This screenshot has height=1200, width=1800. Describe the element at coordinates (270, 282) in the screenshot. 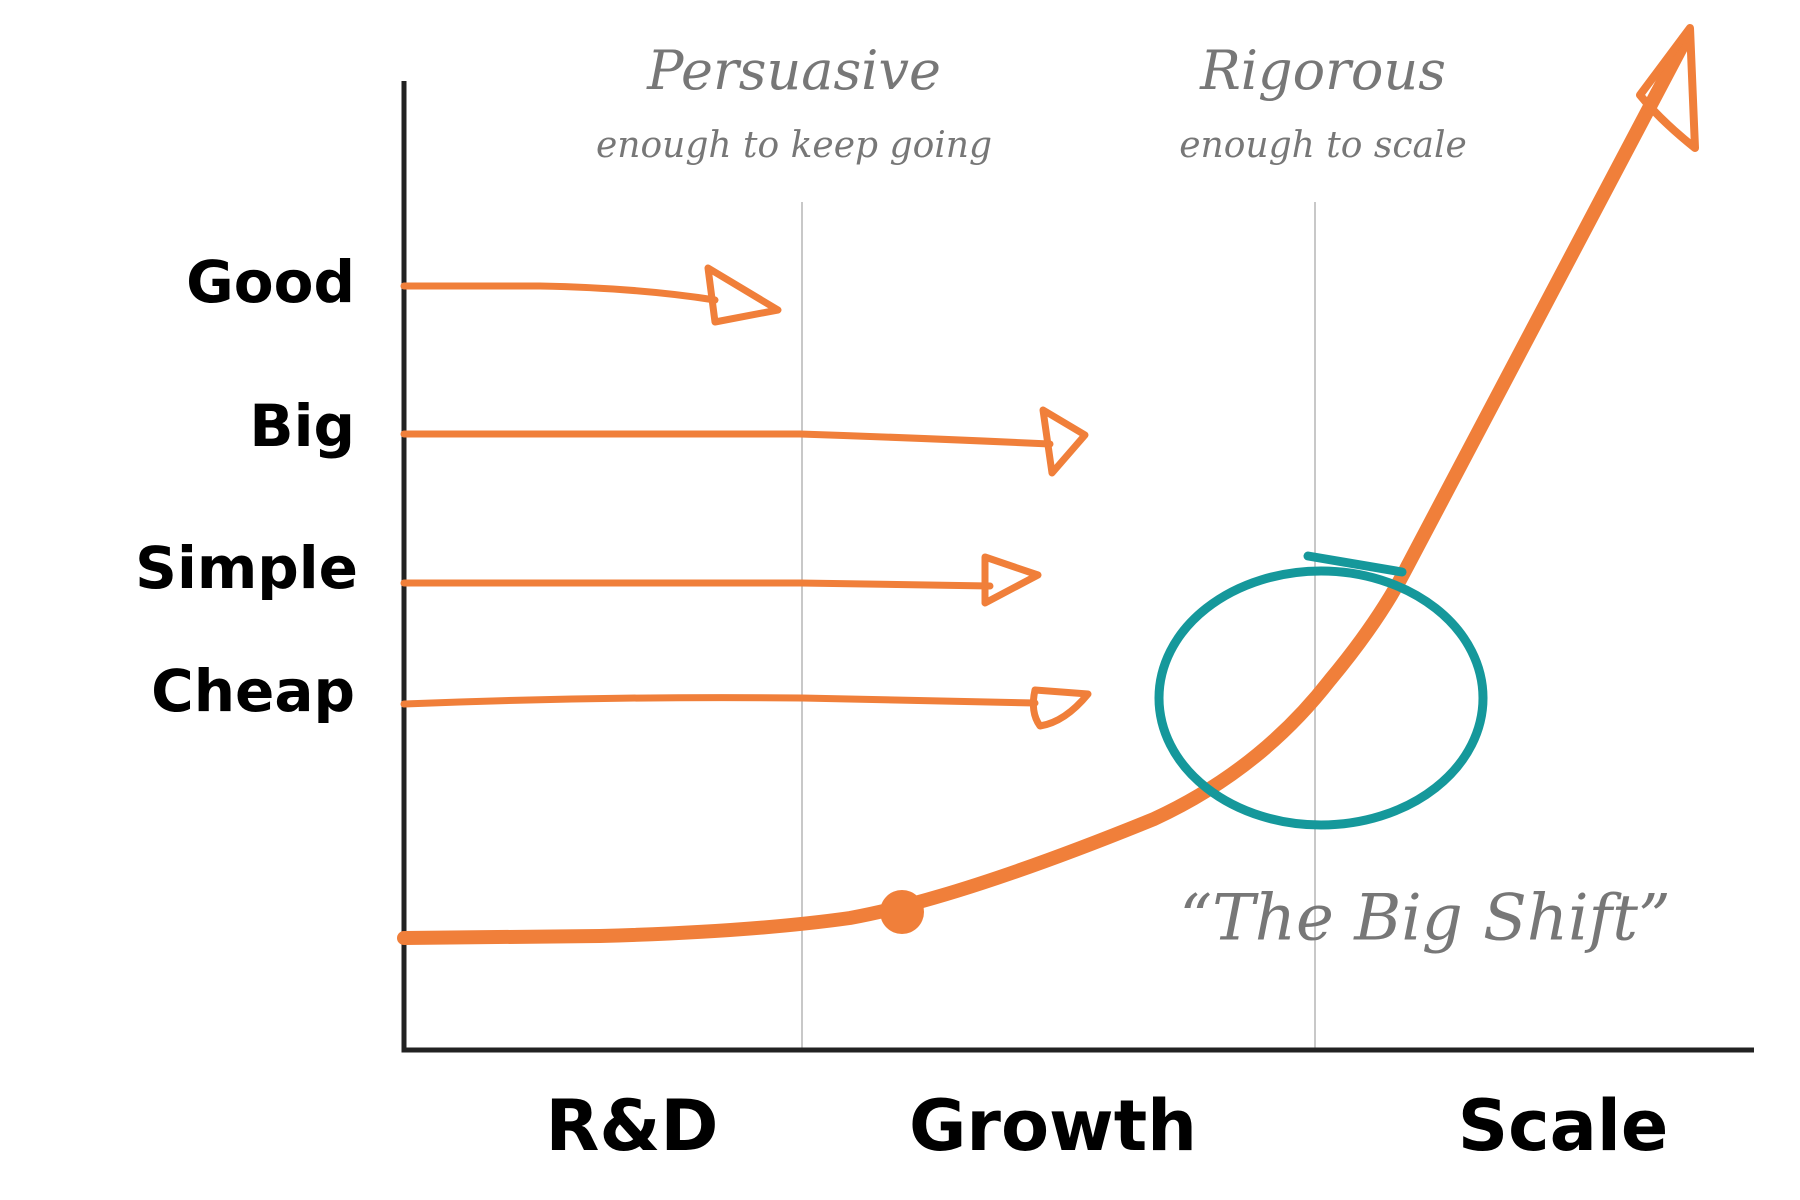

I see `row-label: Good` at that location.